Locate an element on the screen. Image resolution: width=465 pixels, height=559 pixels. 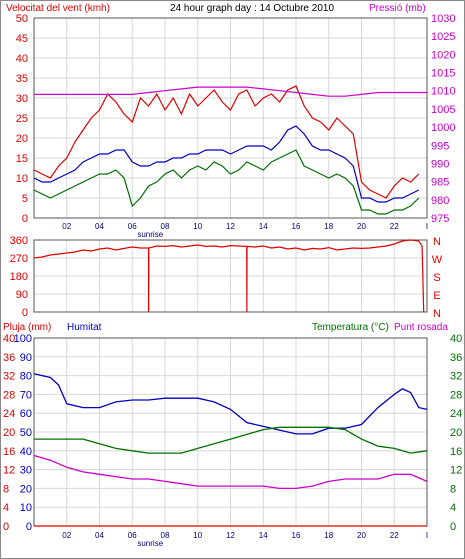
rain-tick-label: 28 is located at coordinates (9, 395).